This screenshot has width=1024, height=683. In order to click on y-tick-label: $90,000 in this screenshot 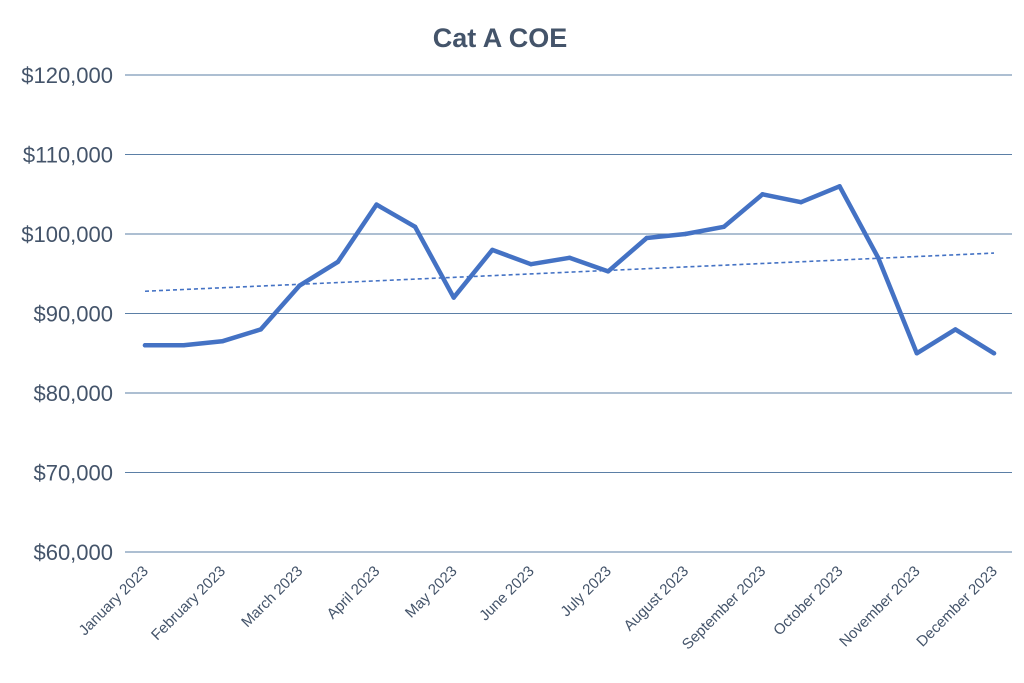, I will do `click(73, 314)`.